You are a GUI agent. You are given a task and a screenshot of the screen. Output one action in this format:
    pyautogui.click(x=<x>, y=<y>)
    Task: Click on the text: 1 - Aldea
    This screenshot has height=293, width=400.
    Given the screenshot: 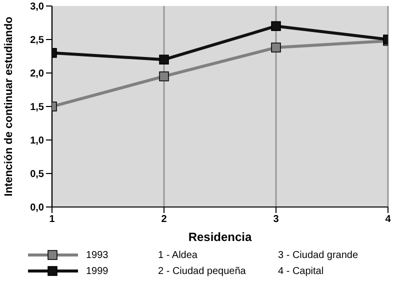 What is the action you would take?
    pyautogui.click(x=178, y=255)
    